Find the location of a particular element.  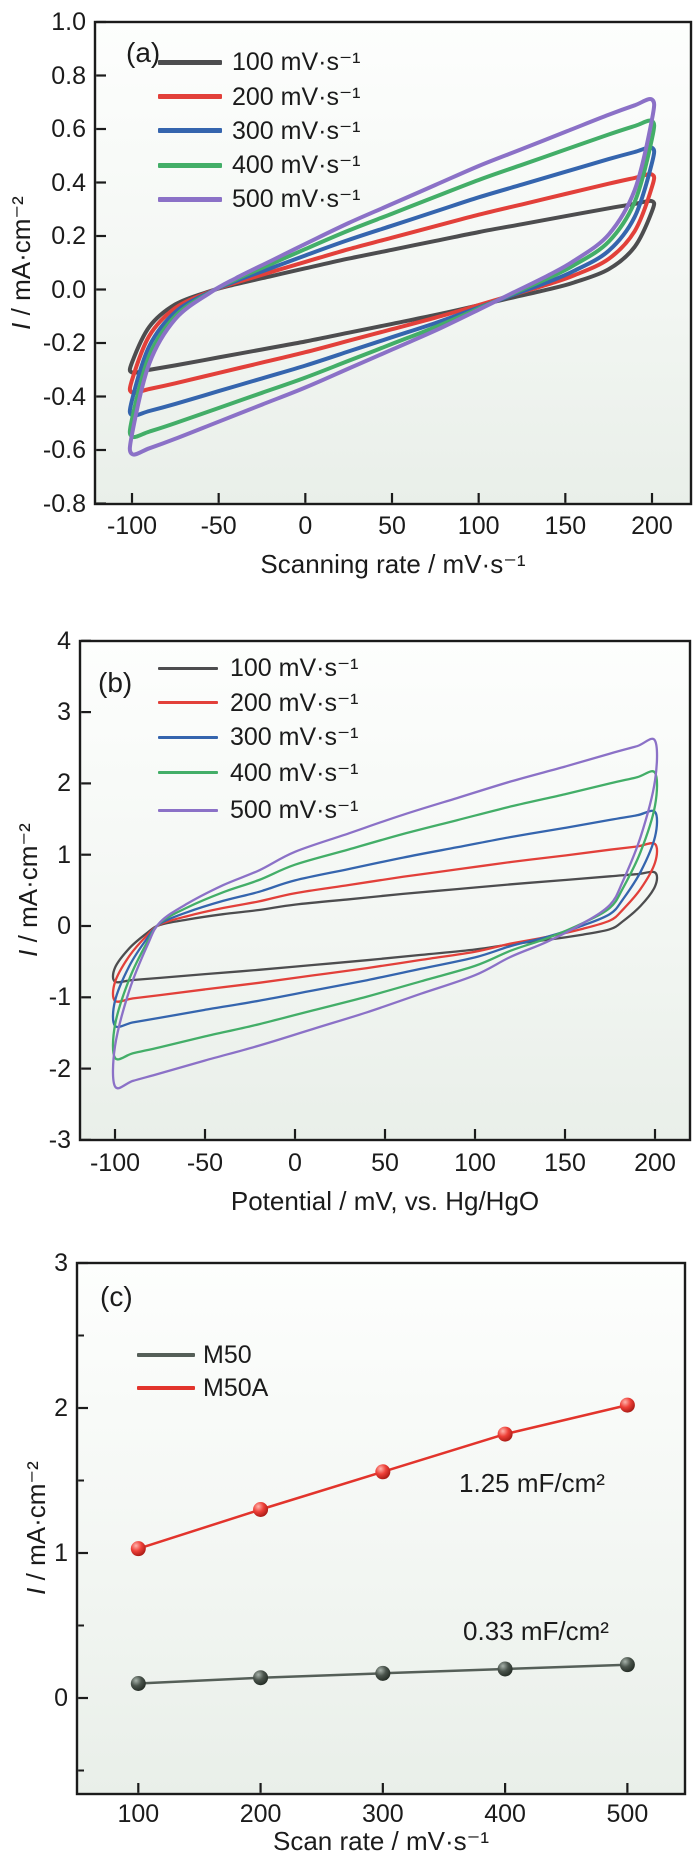

panel-b-legend-item-2: 300 mV·s⁻¹ is located at coordinates (258, 737).